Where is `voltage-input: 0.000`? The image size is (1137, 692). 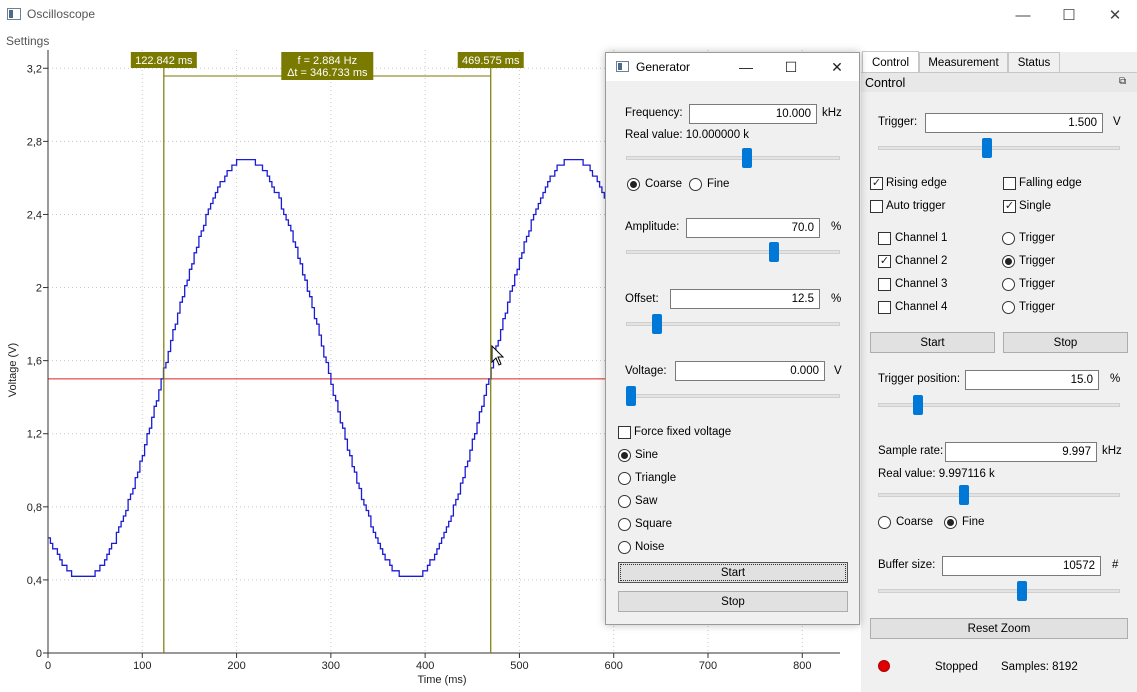 voltage-input: 0.000 is located at coordinates (750, 371).